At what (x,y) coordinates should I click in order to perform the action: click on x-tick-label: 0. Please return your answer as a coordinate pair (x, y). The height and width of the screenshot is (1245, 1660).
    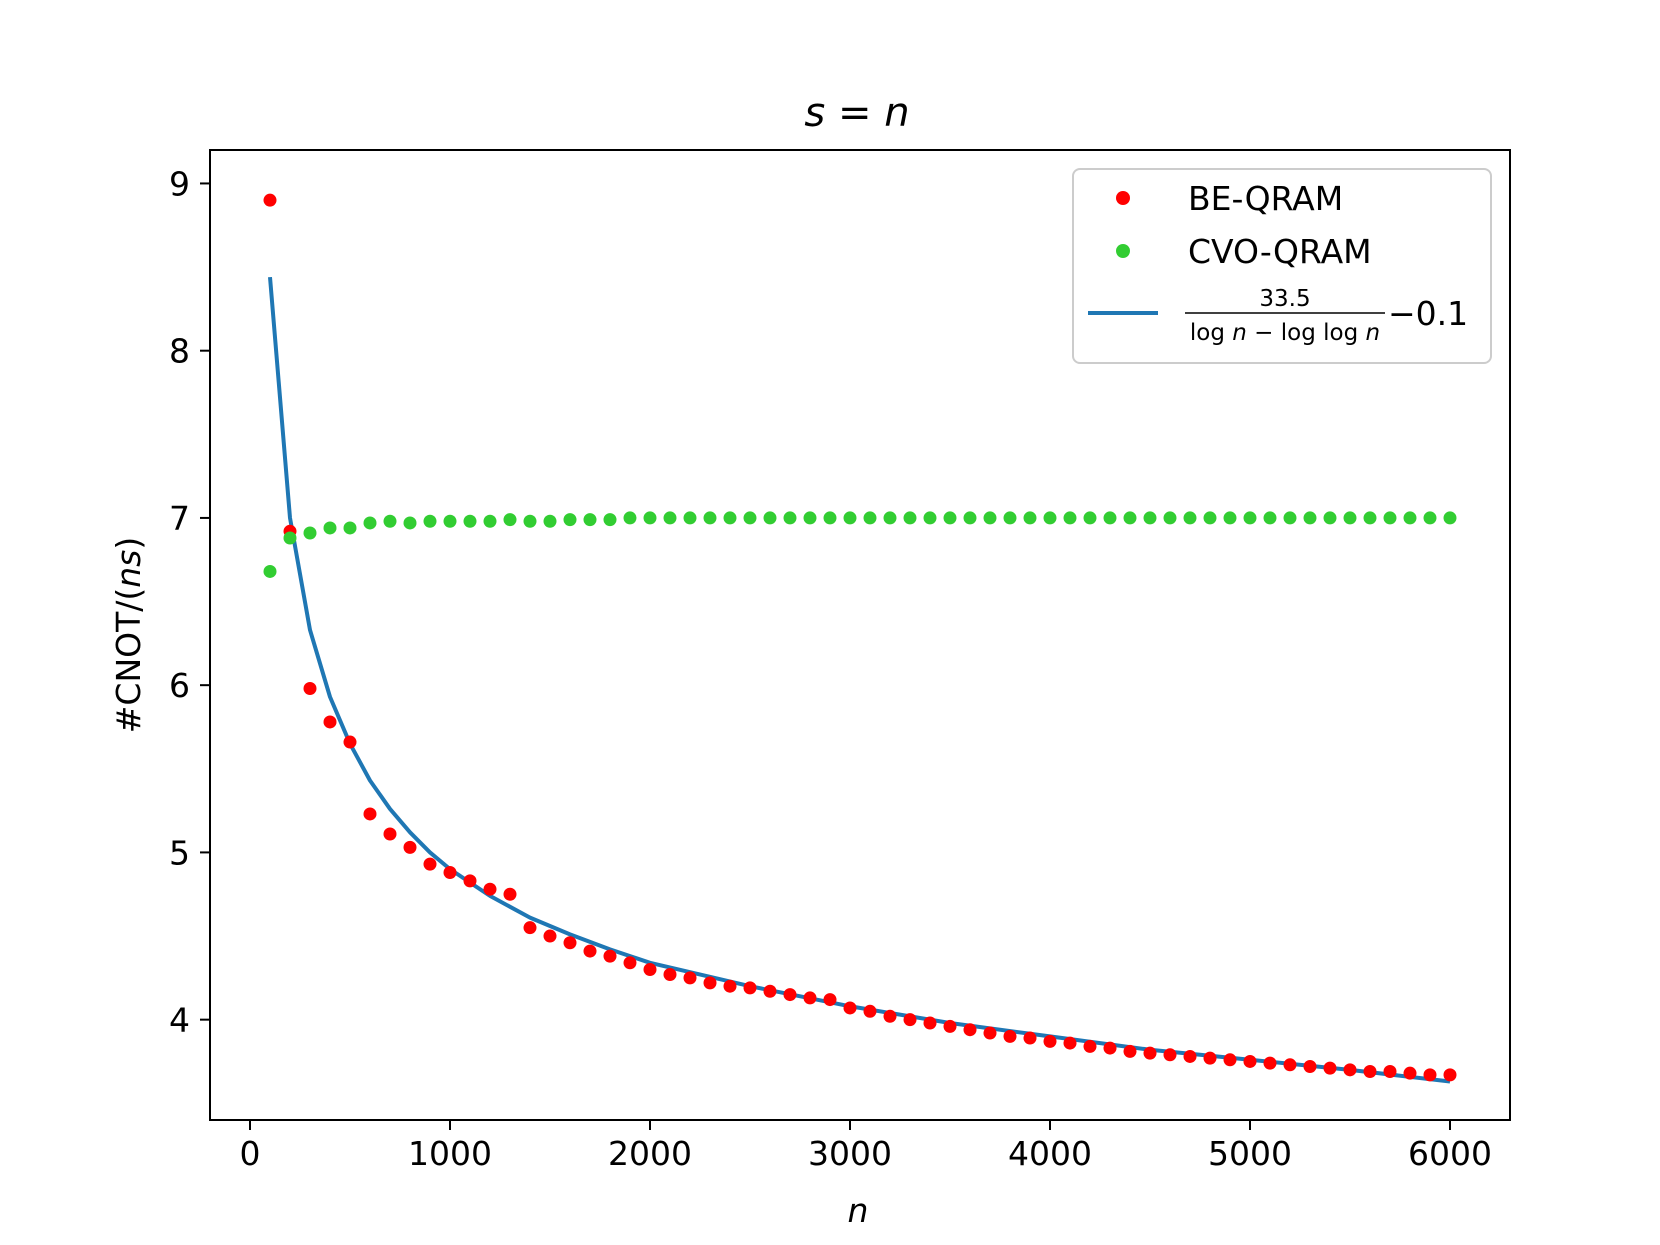
    Looking at the image, I should click on (250, 1153).